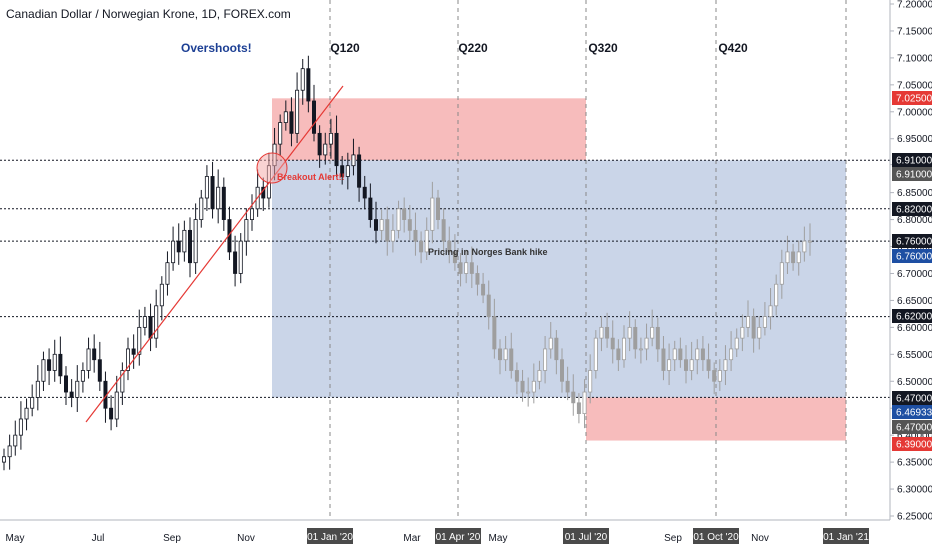  Describe the element at coordinates (914, 31) in the screenshot. I see `y-tick-label: 7.15000` at that location.